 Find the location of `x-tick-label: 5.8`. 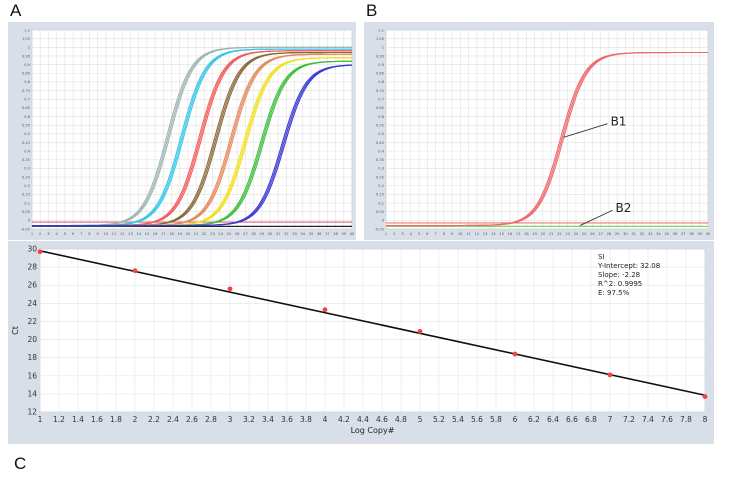

x-tick-label: 5.8 is located at coordinates (496, 419).